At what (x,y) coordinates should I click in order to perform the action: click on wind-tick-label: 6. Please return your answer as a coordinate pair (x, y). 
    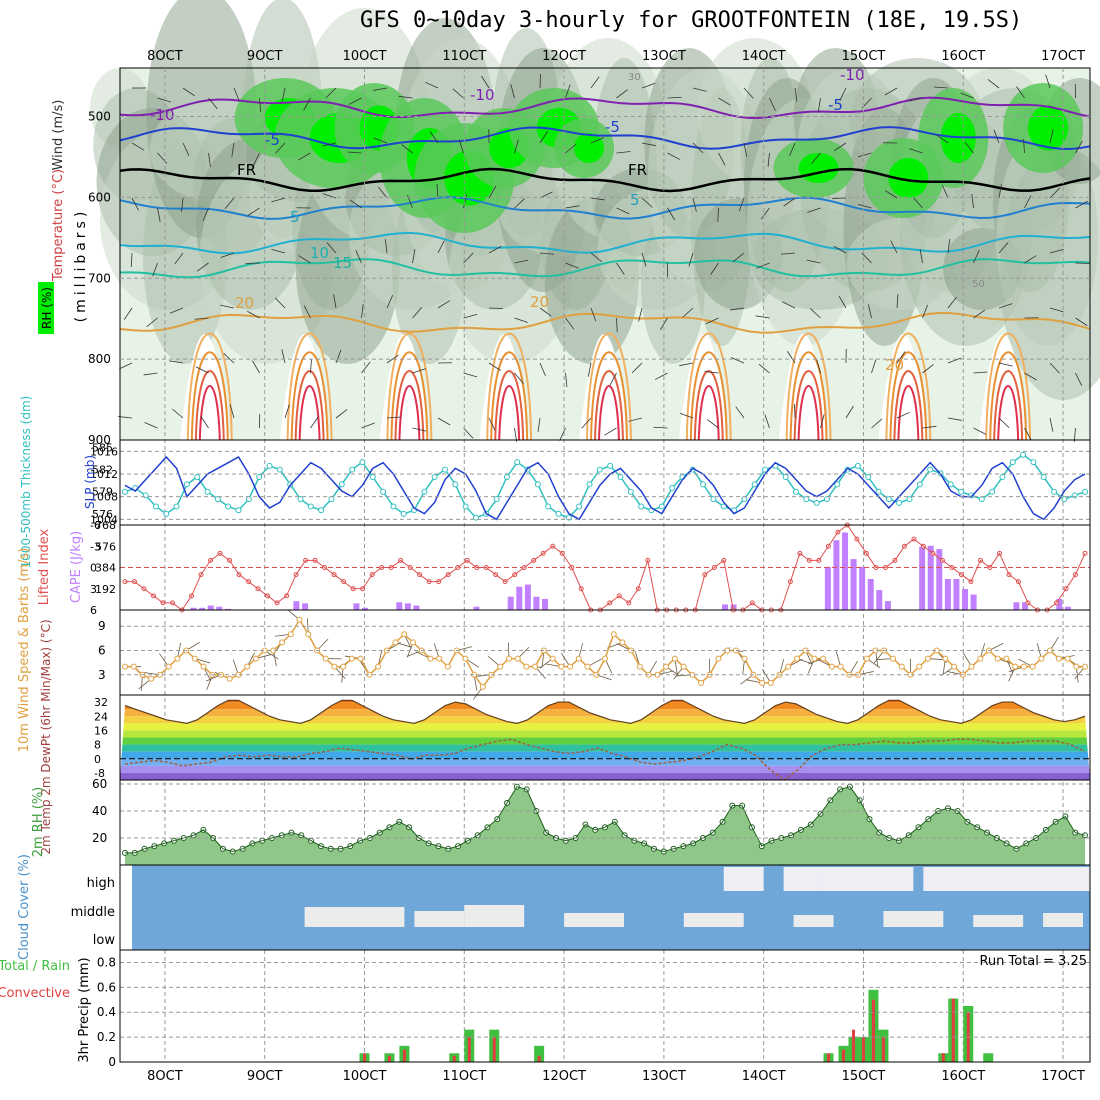
    Looking at the image, I should click on (102, 650).